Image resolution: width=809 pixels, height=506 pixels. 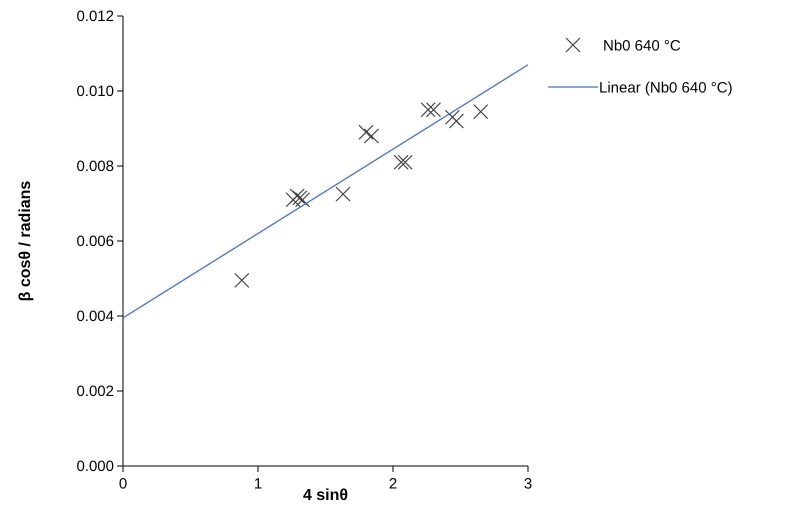 I want to click on y-tick-label: 0.006, so click(x=95, y=241).